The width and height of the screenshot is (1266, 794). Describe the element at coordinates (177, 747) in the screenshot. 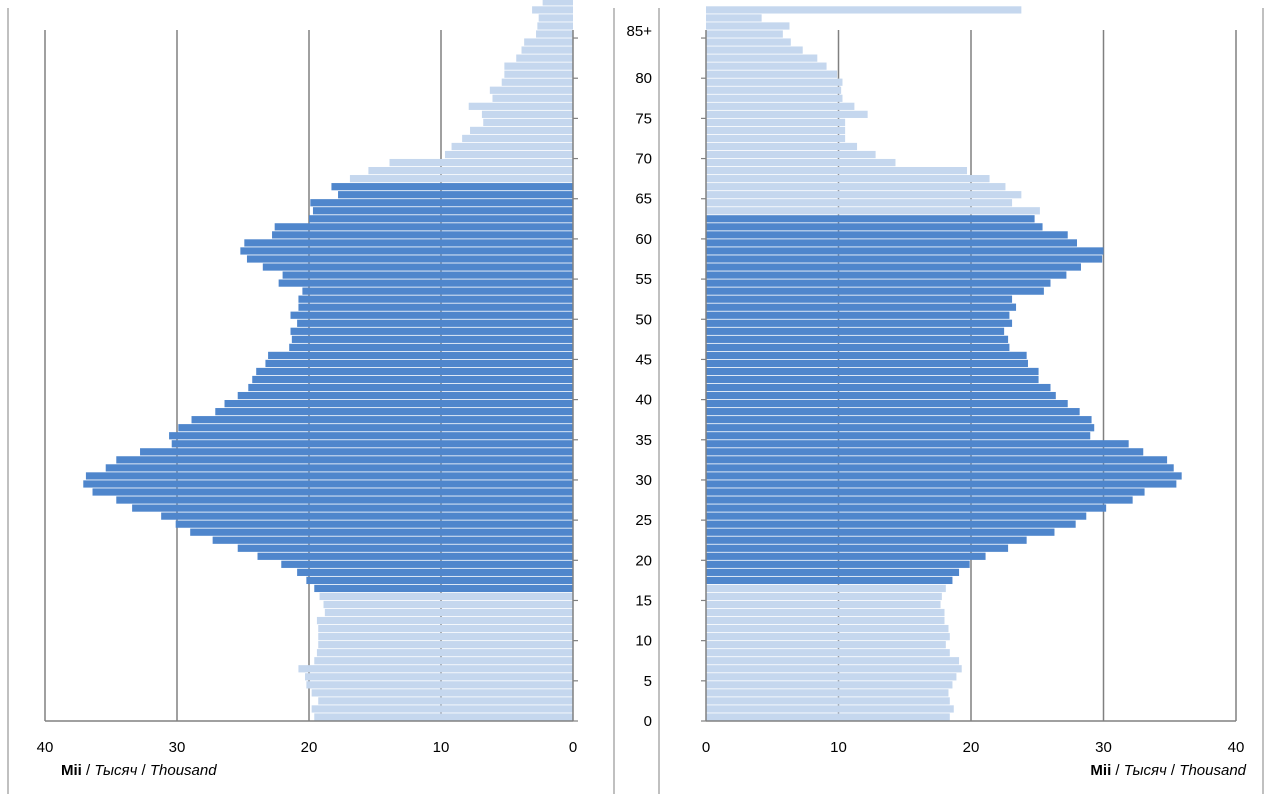

I see `left-x-tick-label: 30` at that location.